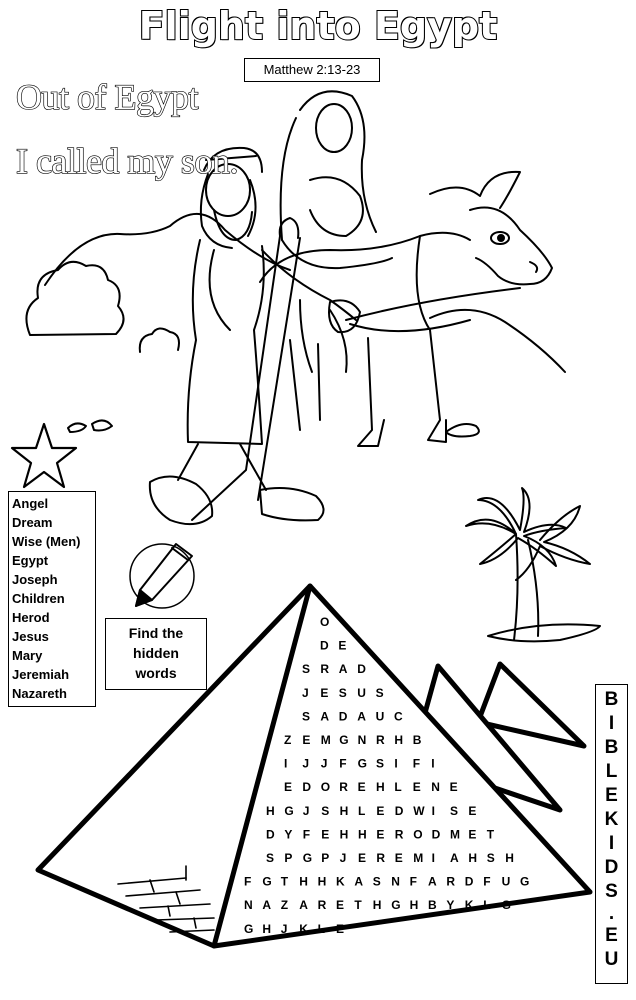  Describe the element at coordinates (611, 891) in the screenshot. I see `site-letter: S` at that location.